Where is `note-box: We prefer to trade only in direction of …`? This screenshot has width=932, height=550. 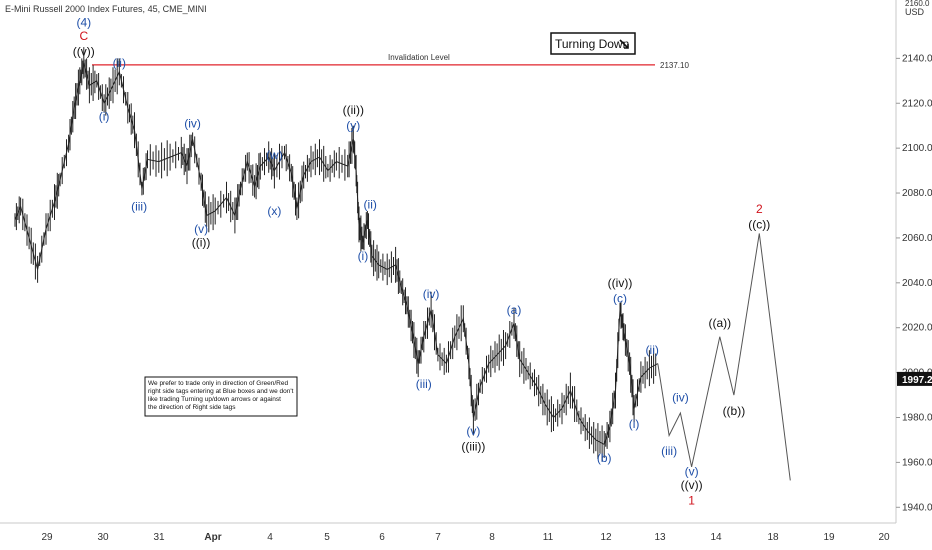 note-box: We prefer to trade only in direction of … is located at coordinates (221, 396).